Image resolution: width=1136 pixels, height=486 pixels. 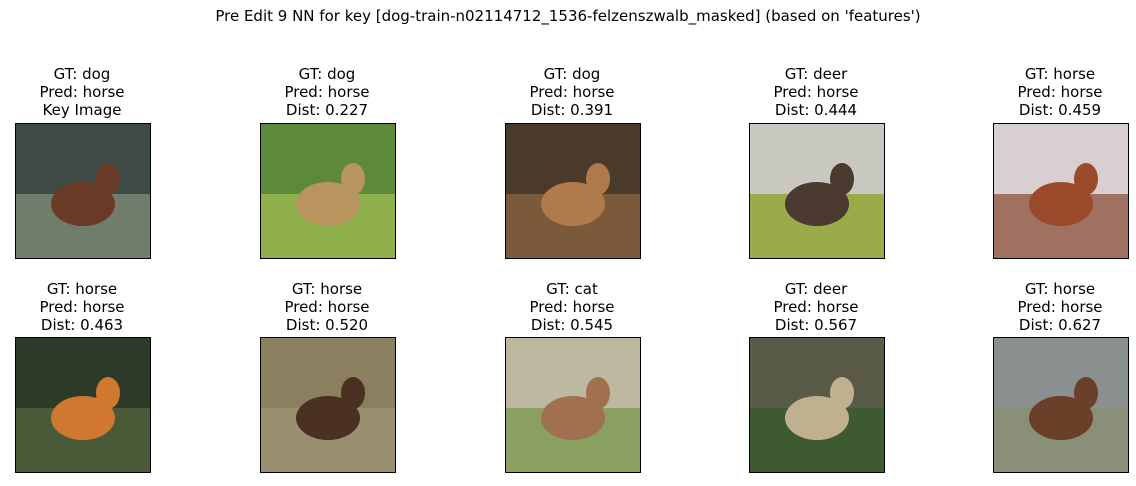 I want to click on panel-caption: GT: cat Pred: horse Dist: 0.545, so click(x=572, y=307).